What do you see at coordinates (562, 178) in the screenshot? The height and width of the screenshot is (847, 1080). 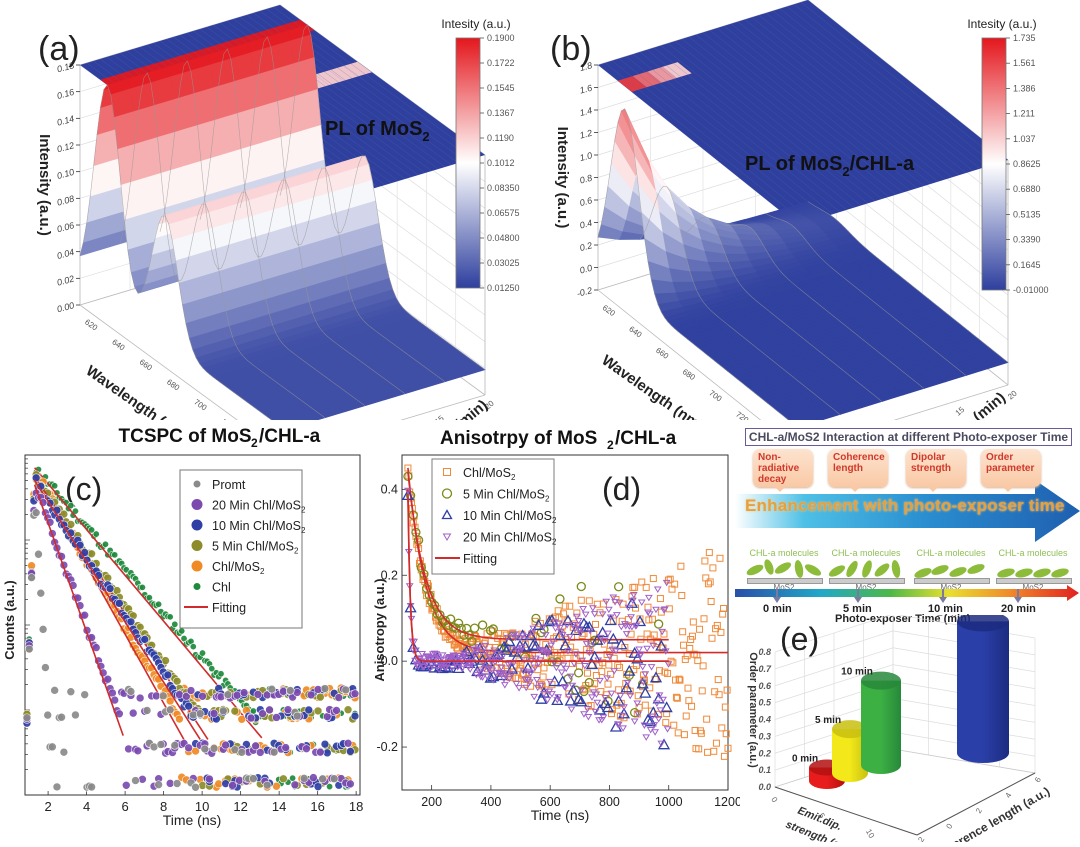 I see `z-axis-label: Intensity (a.u.)` at bounding box center [562, 178].